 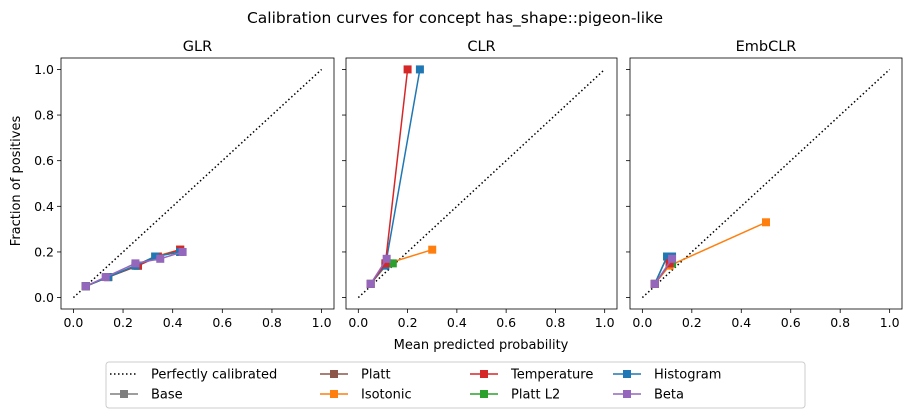 What do you see at coordinates (44, 69) in the screenshot?
I see `y-tick-label: 1.0` at bounding box center [44, 69].